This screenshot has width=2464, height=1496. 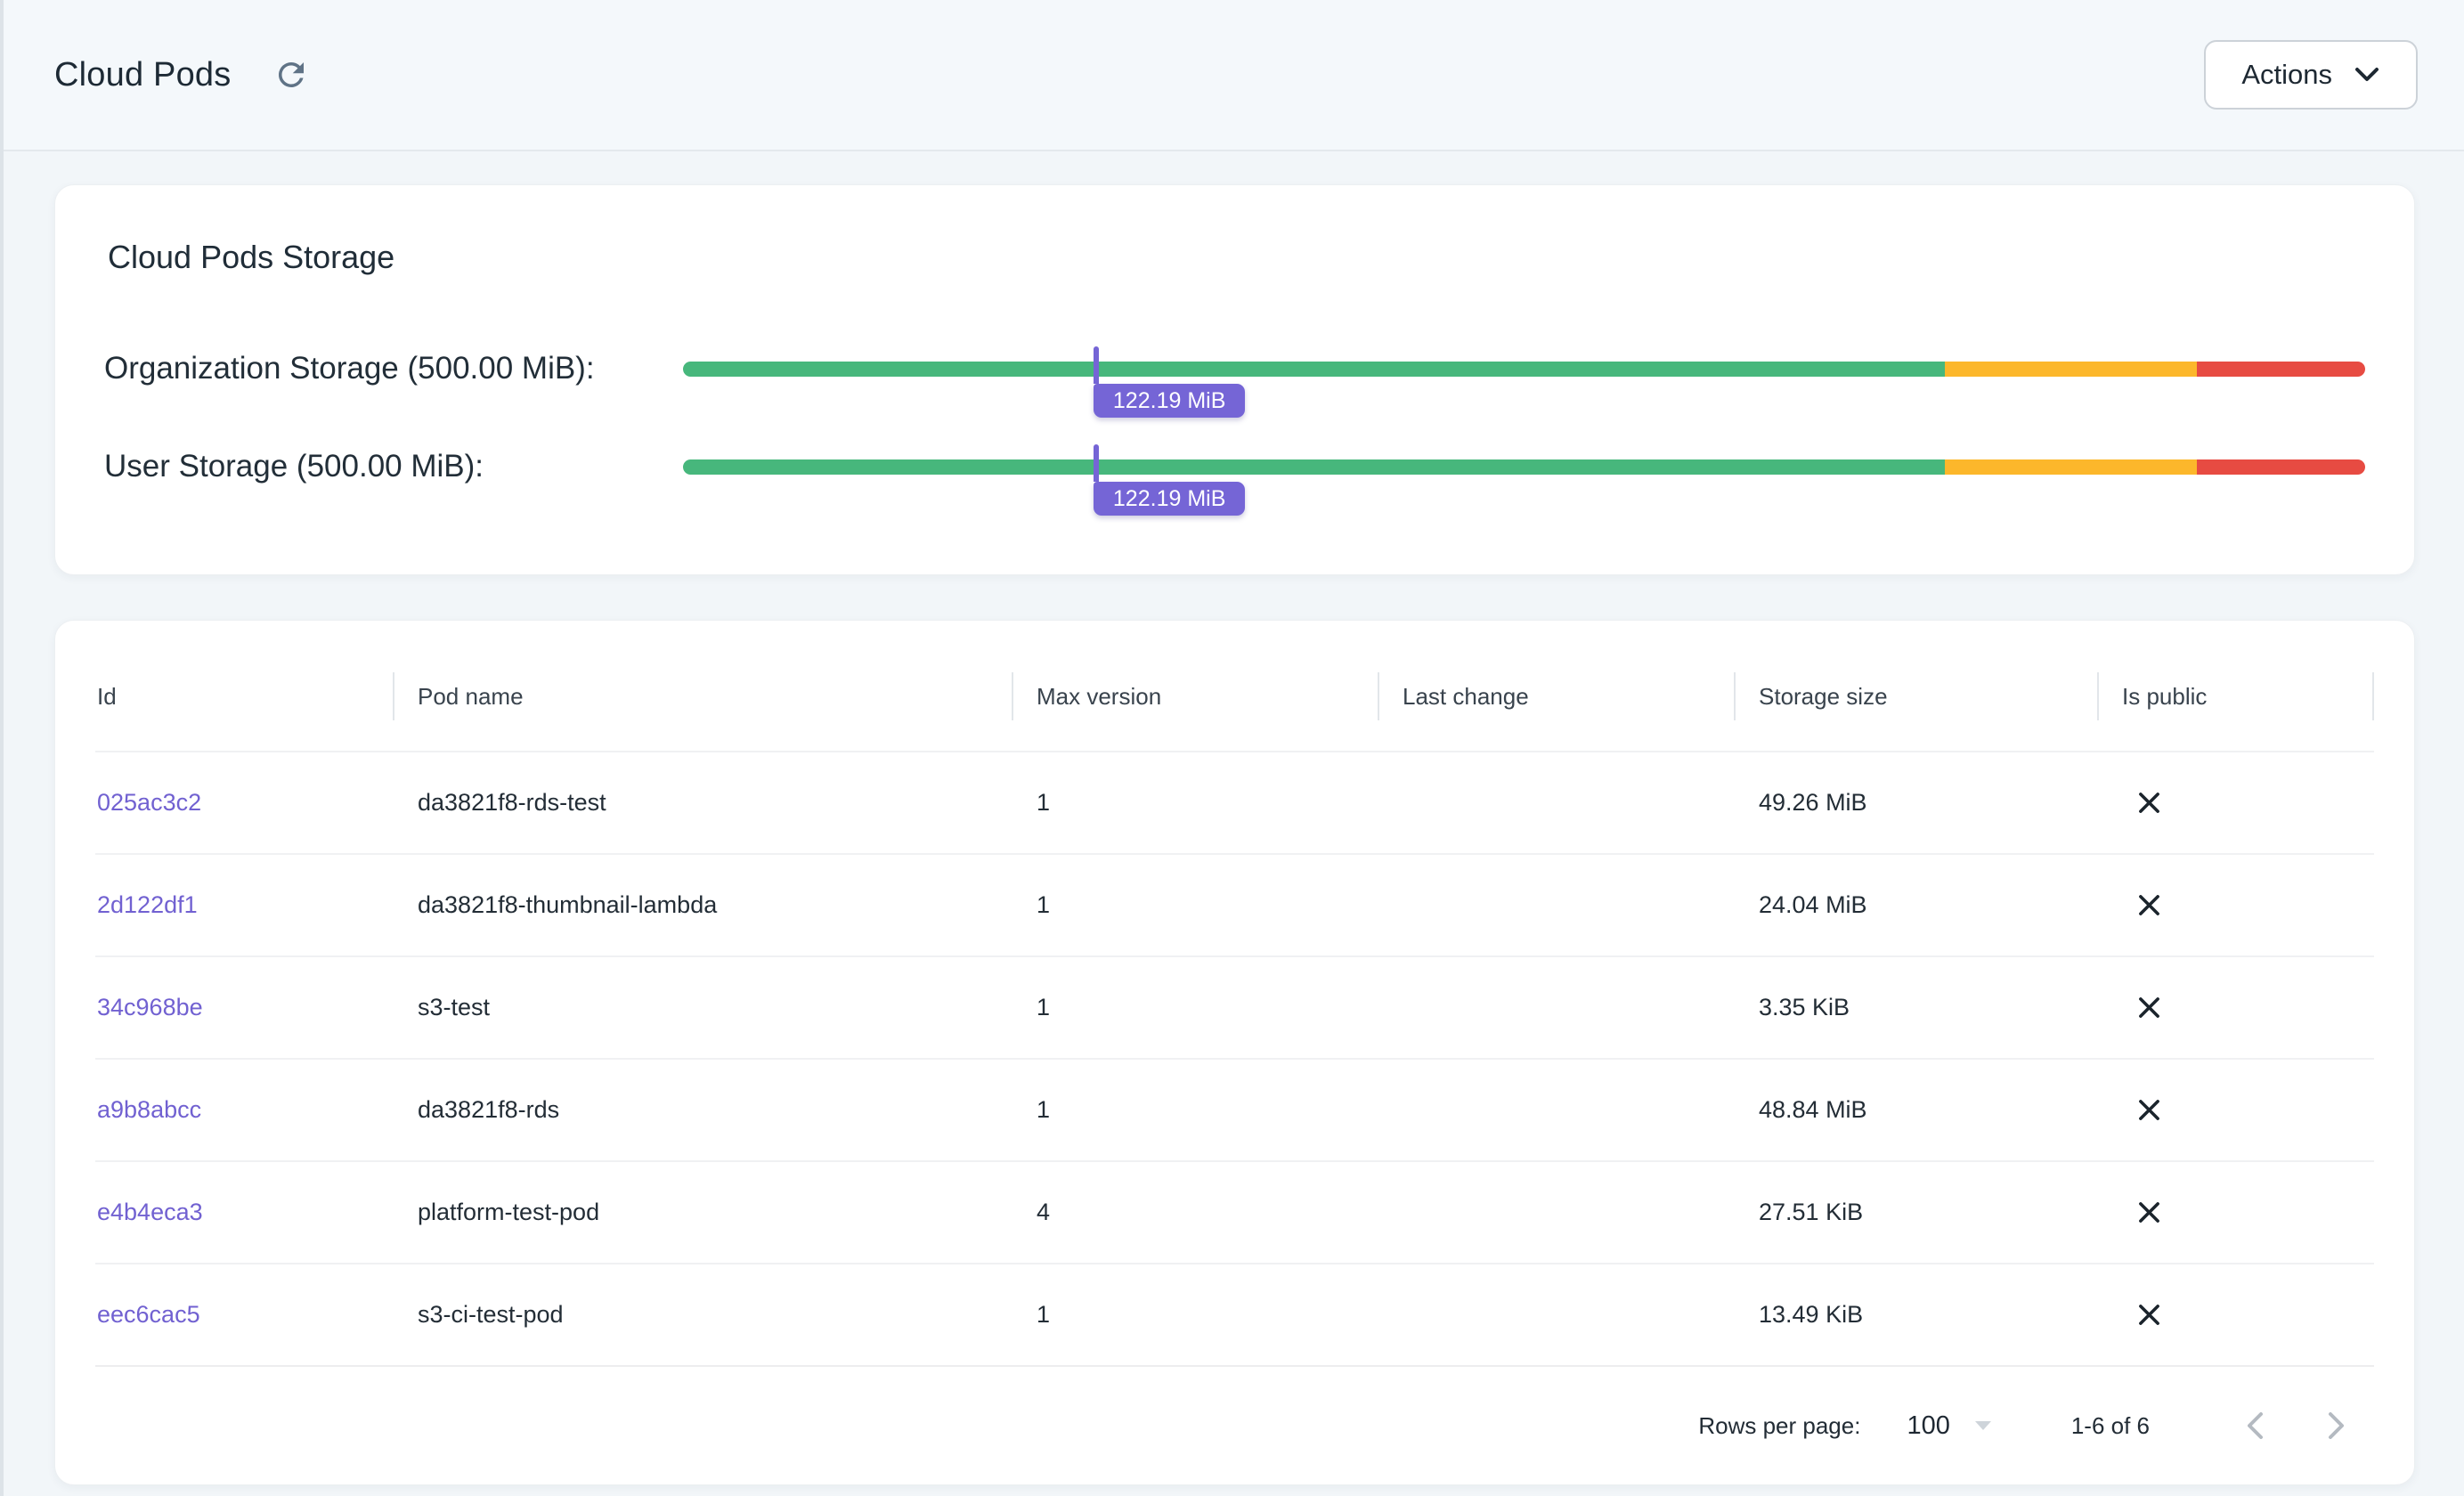 I want to click on pod-name-cell: s3-test, so click(x=454, y=1007).